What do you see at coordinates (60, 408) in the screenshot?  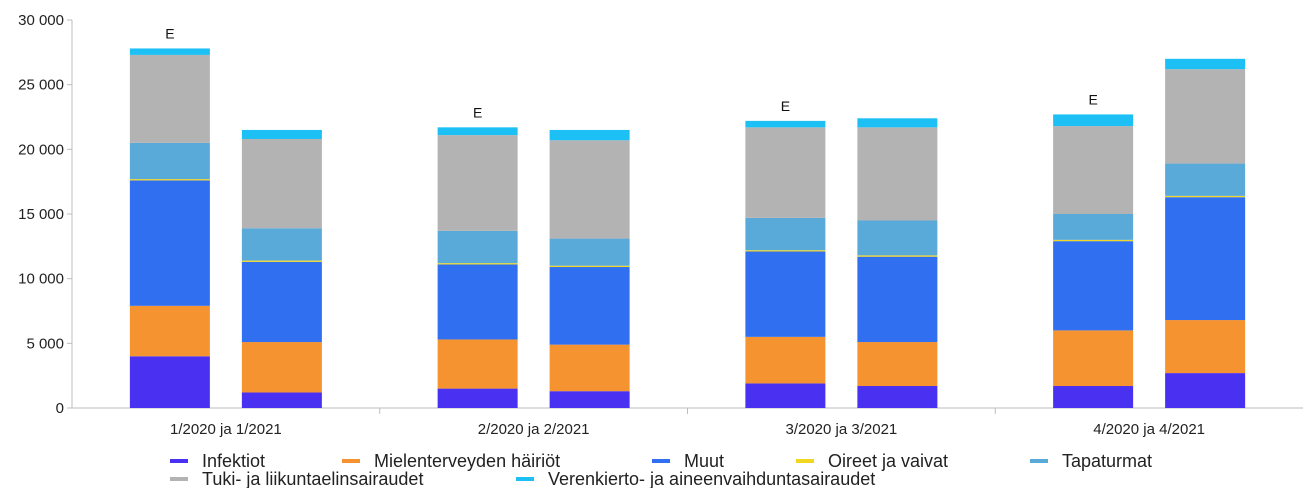 I see `y-tick-label: 0` at bounding box center [60, 408].